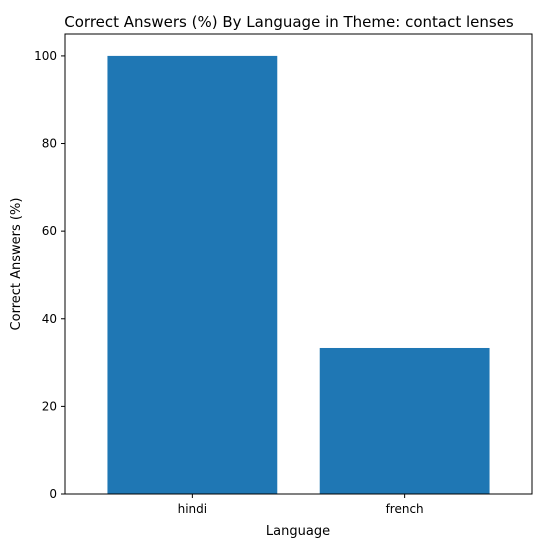 The width and height of the screenshot is (557, 547). I want to click on y-tick-label: 80, so click(49, 144).